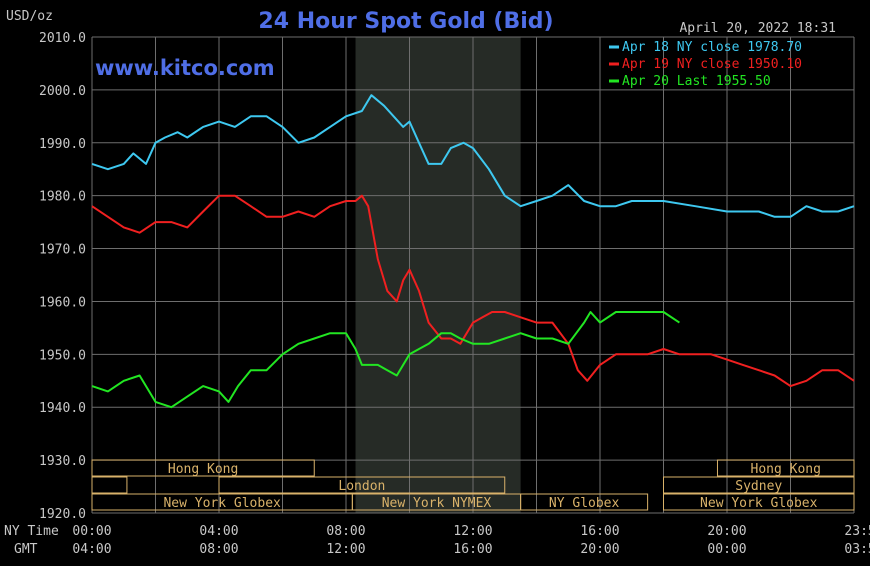  What do you see at coordinates (62, 408) in the screenshot?
I see `y-tick-label: 1940.0` at bounding box center [62, 408].